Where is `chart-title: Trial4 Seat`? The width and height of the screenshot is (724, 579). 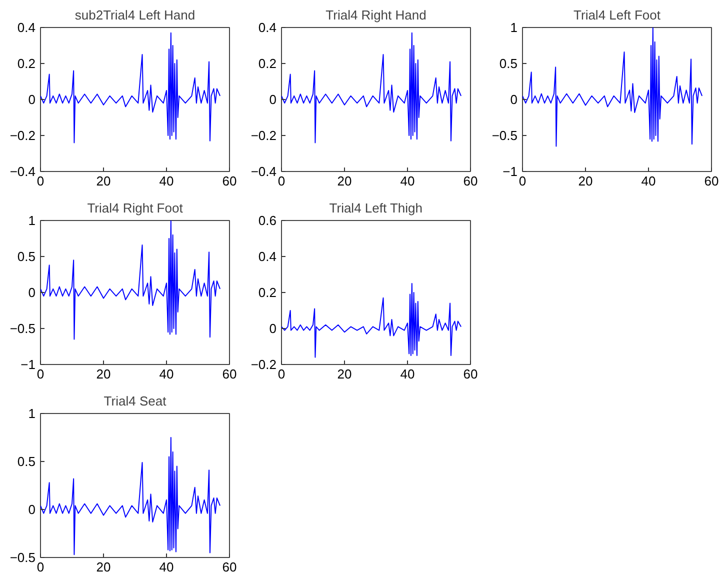 chart-title: Trial4 Seat is located at coordinates (135, 401).